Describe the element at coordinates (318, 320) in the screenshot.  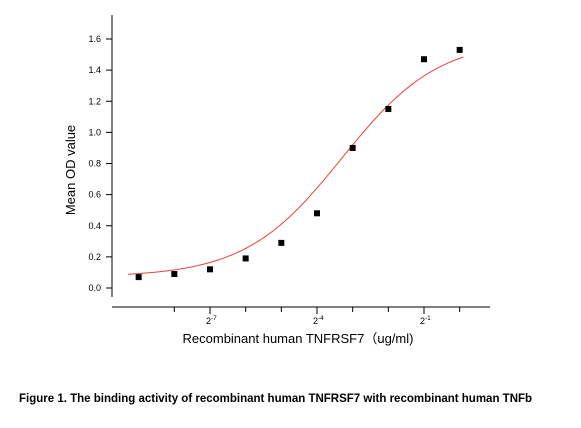
I see `x-tick-label: 2-4` at that location.